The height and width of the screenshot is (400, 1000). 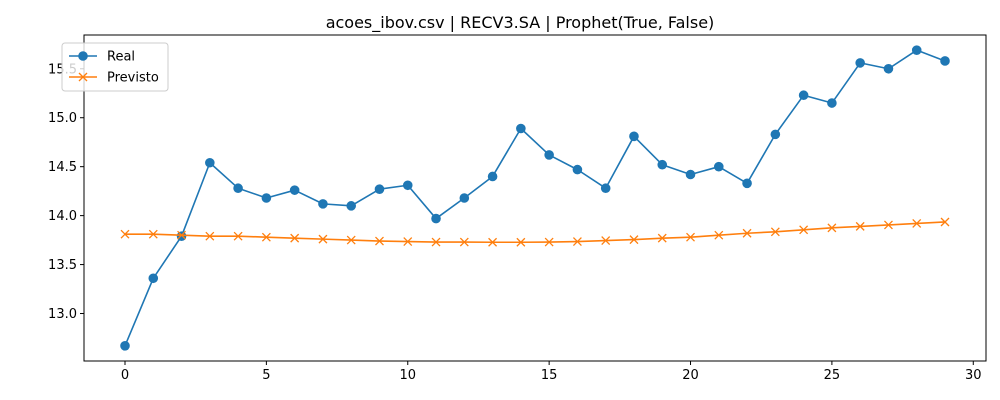 What do you see at coordinates (690, 375) in the screenshot?
I see `x-tick-label: 20` at bounding box center [690, 375].